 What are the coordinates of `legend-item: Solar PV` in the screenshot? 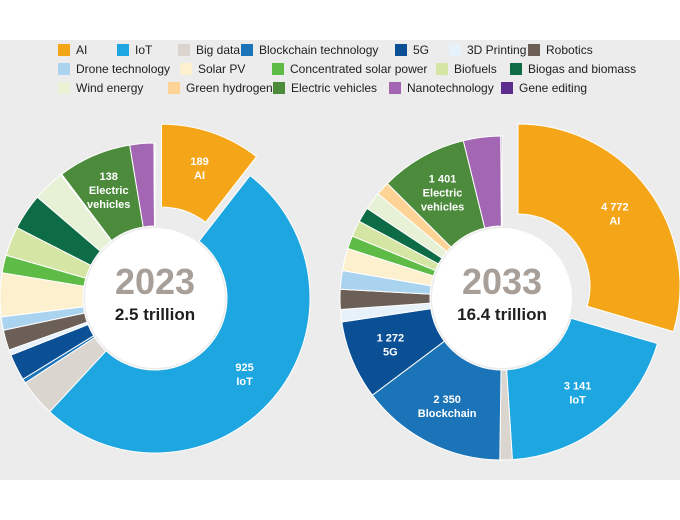 It's located at (212, 69).